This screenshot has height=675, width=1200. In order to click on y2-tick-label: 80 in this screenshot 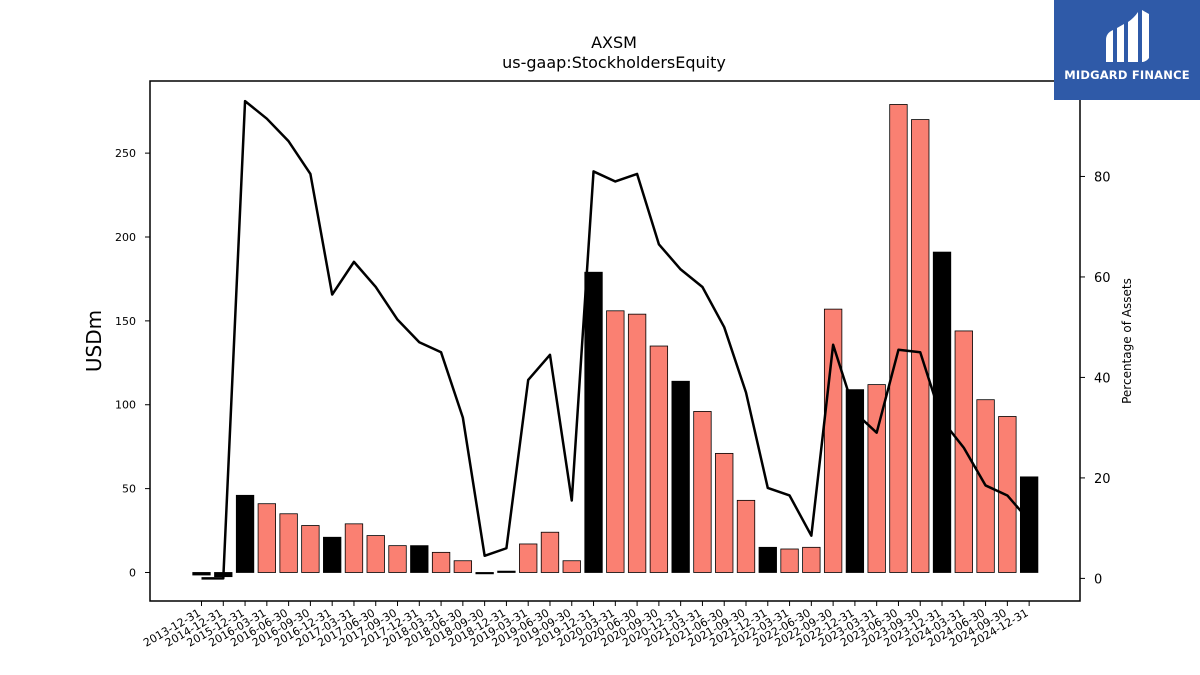, I will do `click(1102, 177)`.